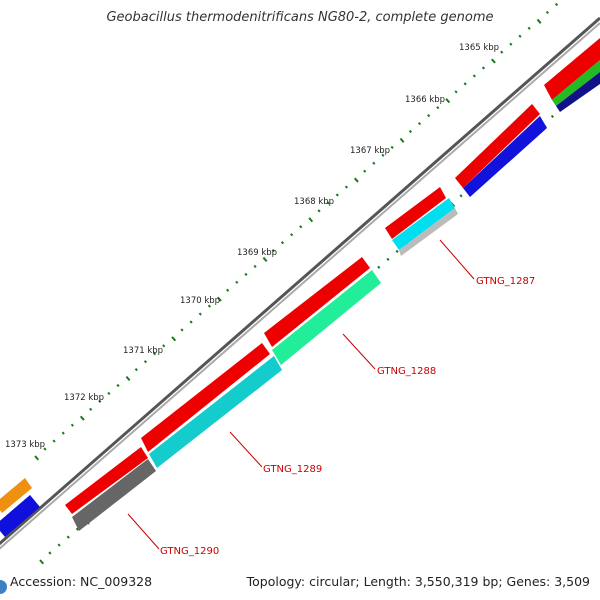 Image resolution: width=600 pixels, height=600 pixels. I want to click on app-logo-icon, so click(3, 587).